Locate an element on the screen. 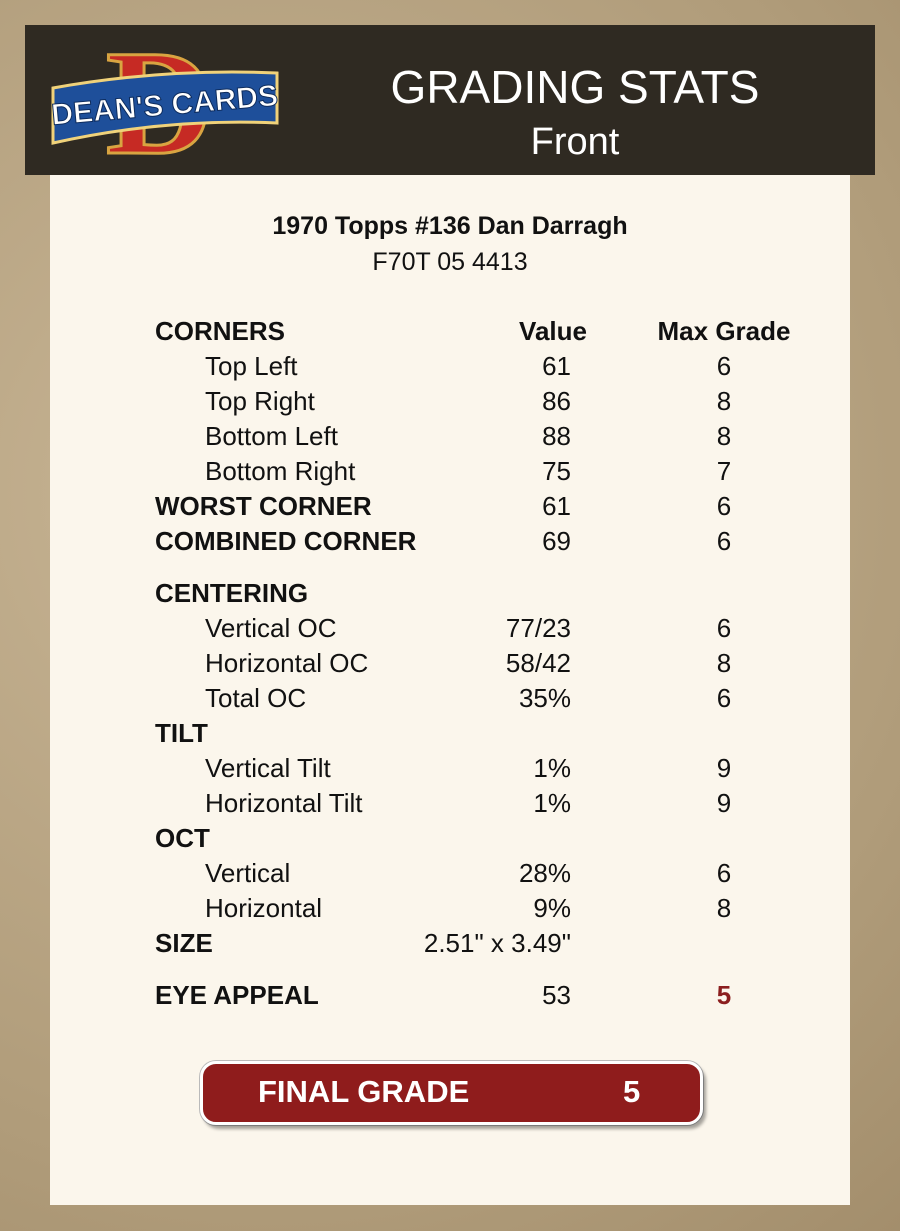  grade: 7 is located at coordinates (724, 471).